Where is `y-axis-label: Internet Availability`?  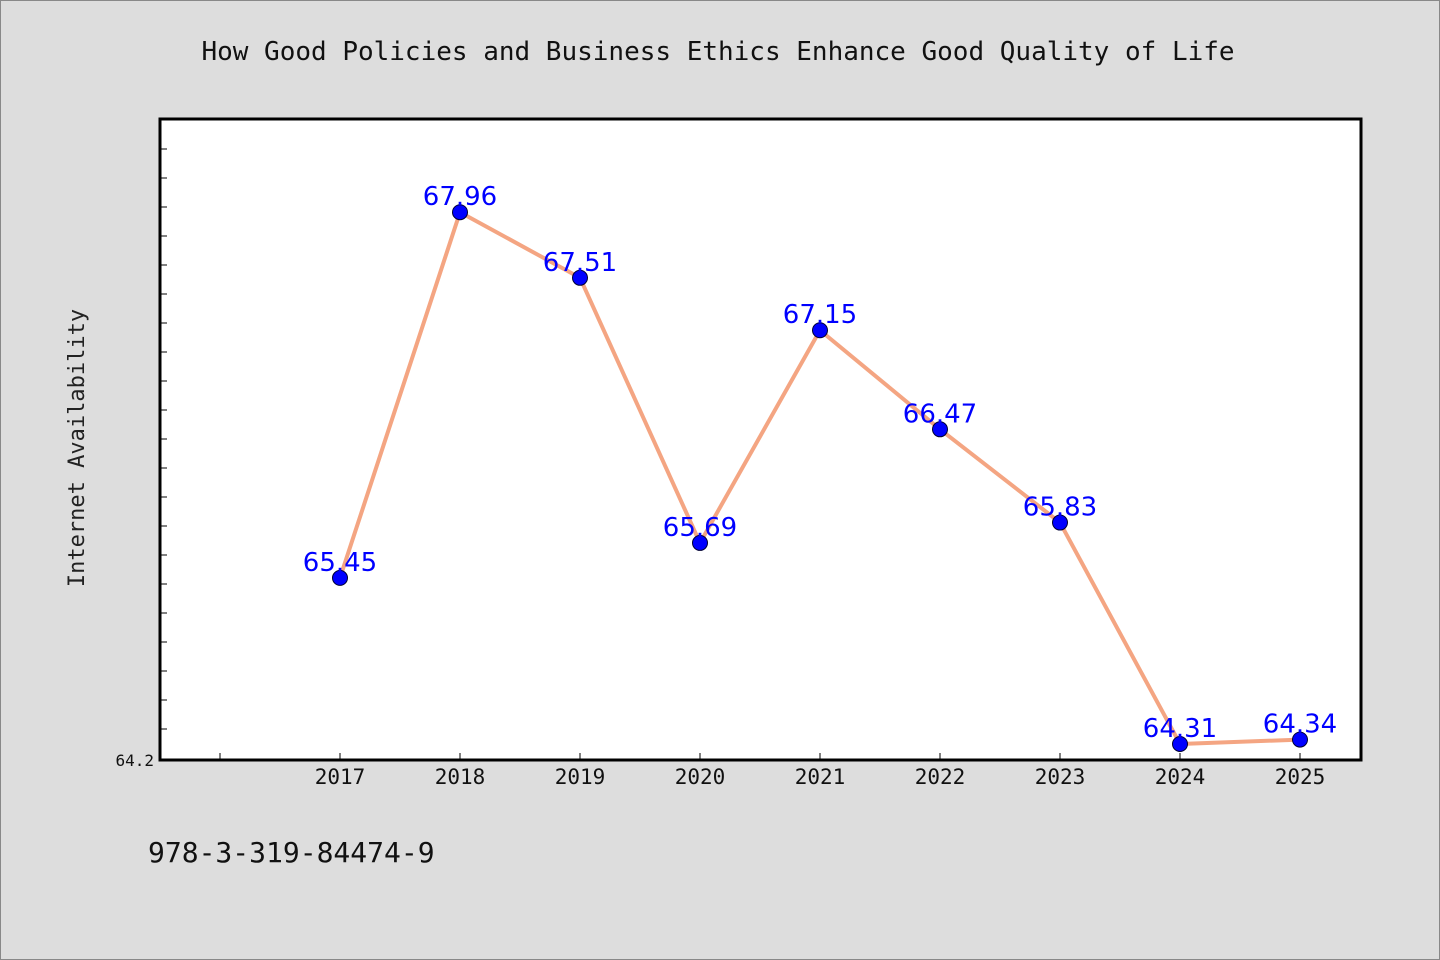
y-axis-label: Internet Availability is located at coordinates (77, 448).